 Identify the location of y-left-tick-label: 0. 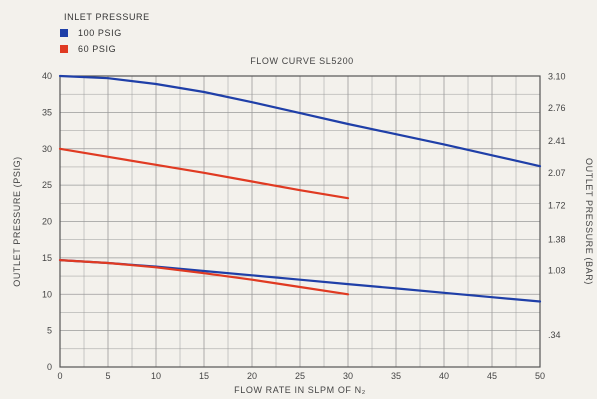
(49, 367).